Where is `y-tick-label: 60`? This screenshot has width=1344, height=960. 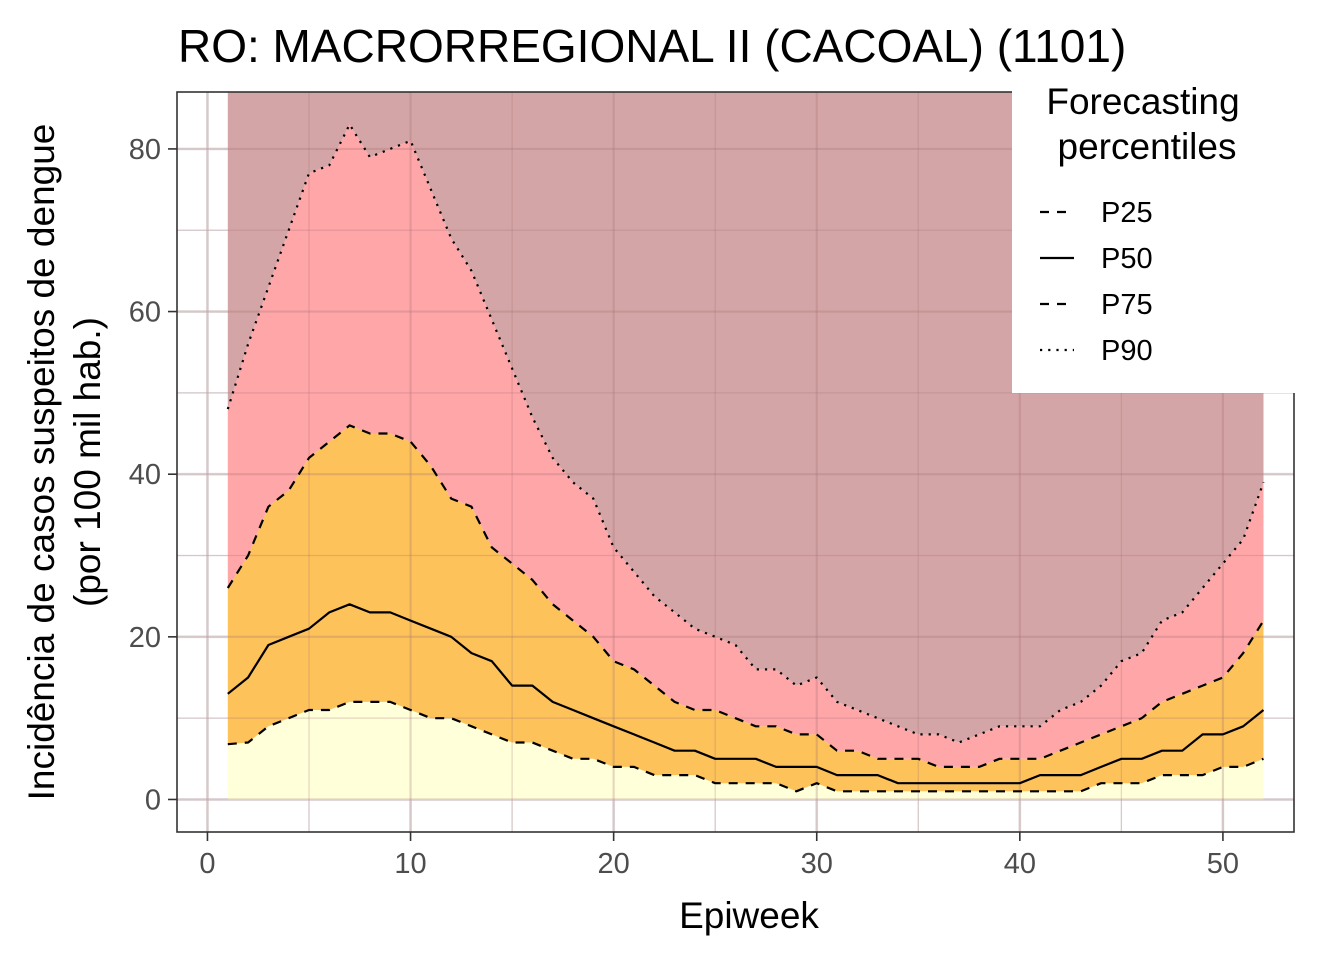 y-tick-label: 60 is located at coordinates (145, 313).